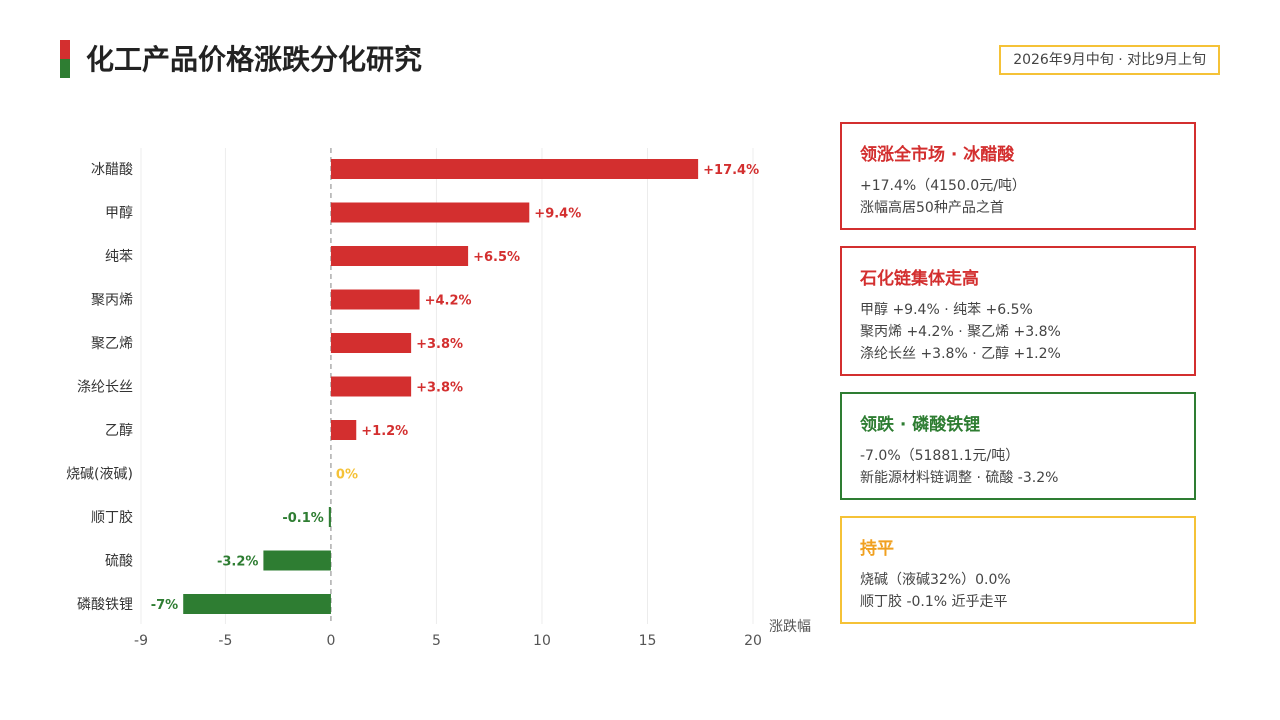 The height and width of the screenshot is (720, 1280). I want to click on x-axis-label: 涨跌幅, so click(790, 627).